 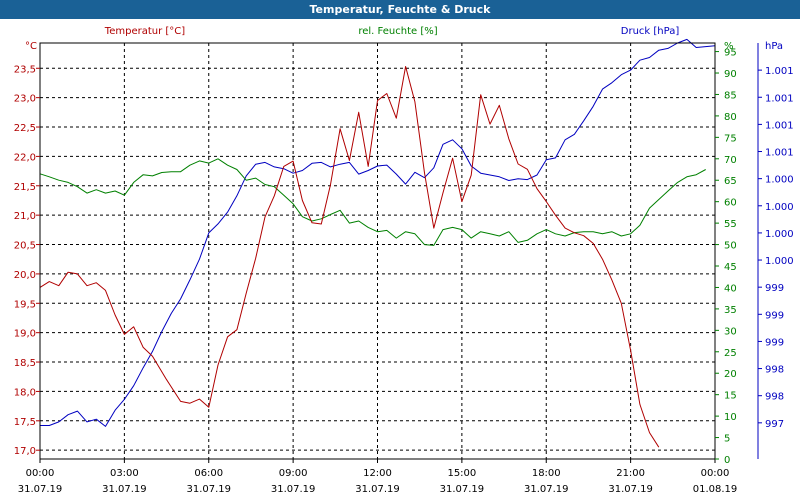 What do you see at coordinates (377, 473) in the screenshot?
I see `x-tick-time: 12:00` at bounding box center [377, 473].